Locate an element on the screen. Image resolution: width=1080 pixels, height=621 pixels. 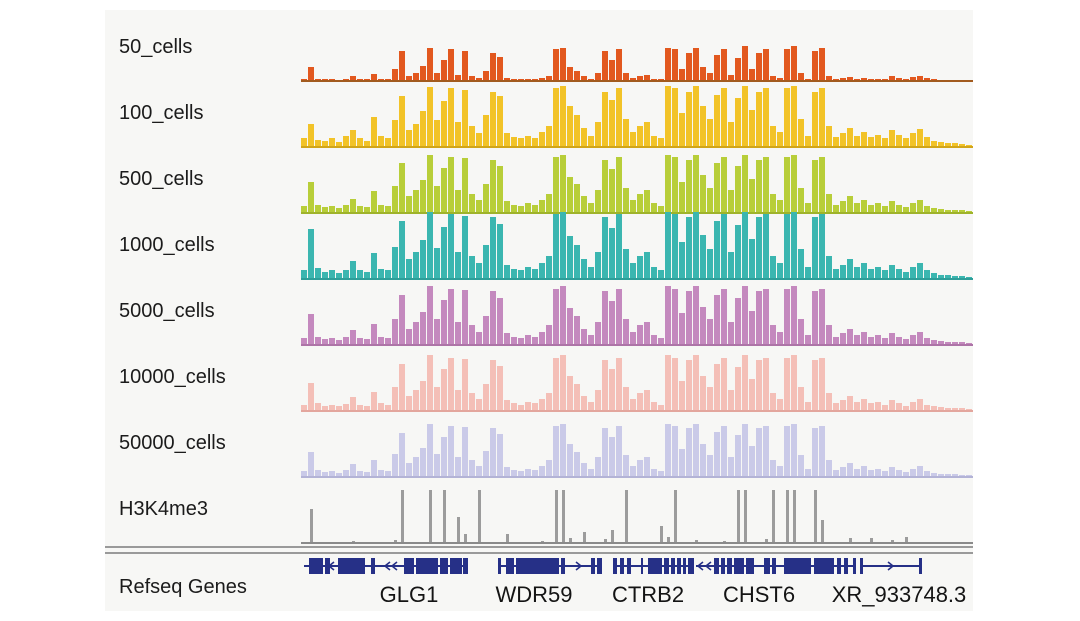
gene-structures-svg: GLG1 WDR59 CTRB2 CHST6 XR_933748.3 is located at coordinates (635, 582).